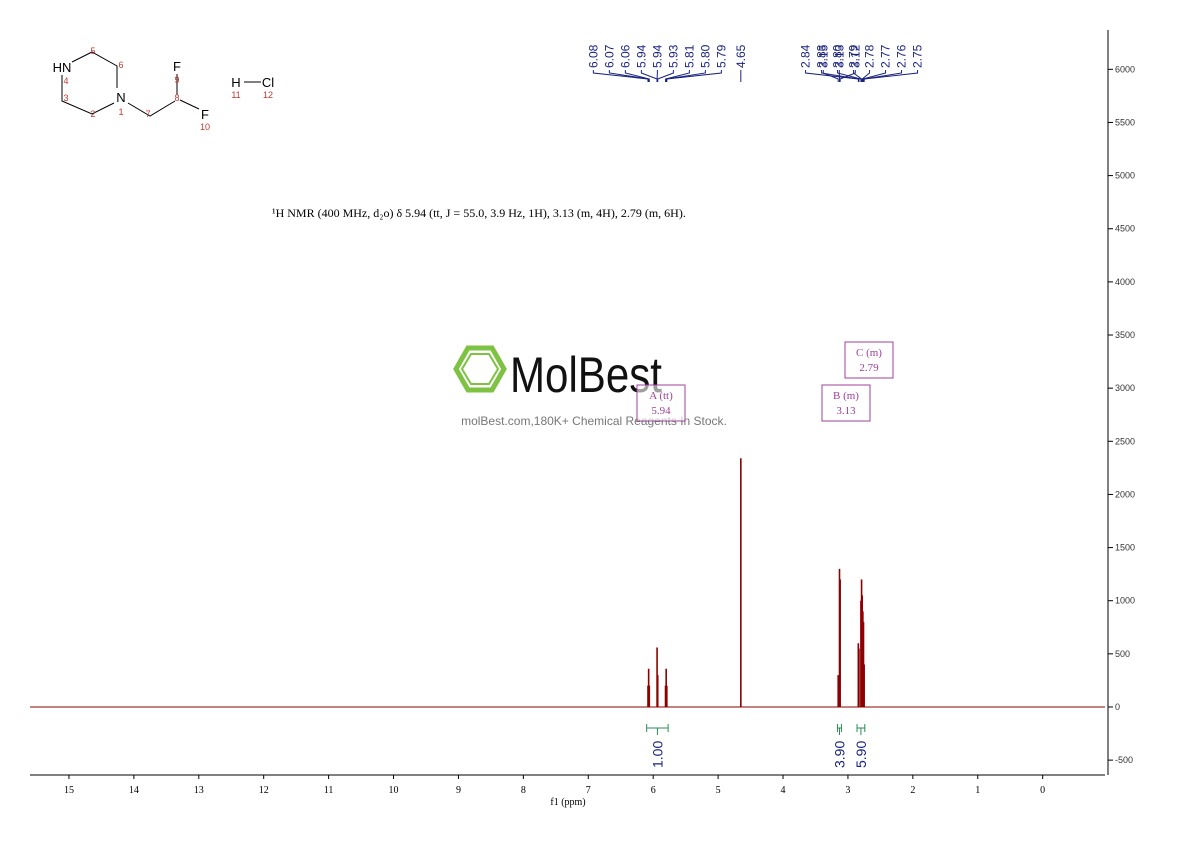  Describe the element at coordinates (609, 56) in the screenshot. I see `peak-label: 6.07` at that location.